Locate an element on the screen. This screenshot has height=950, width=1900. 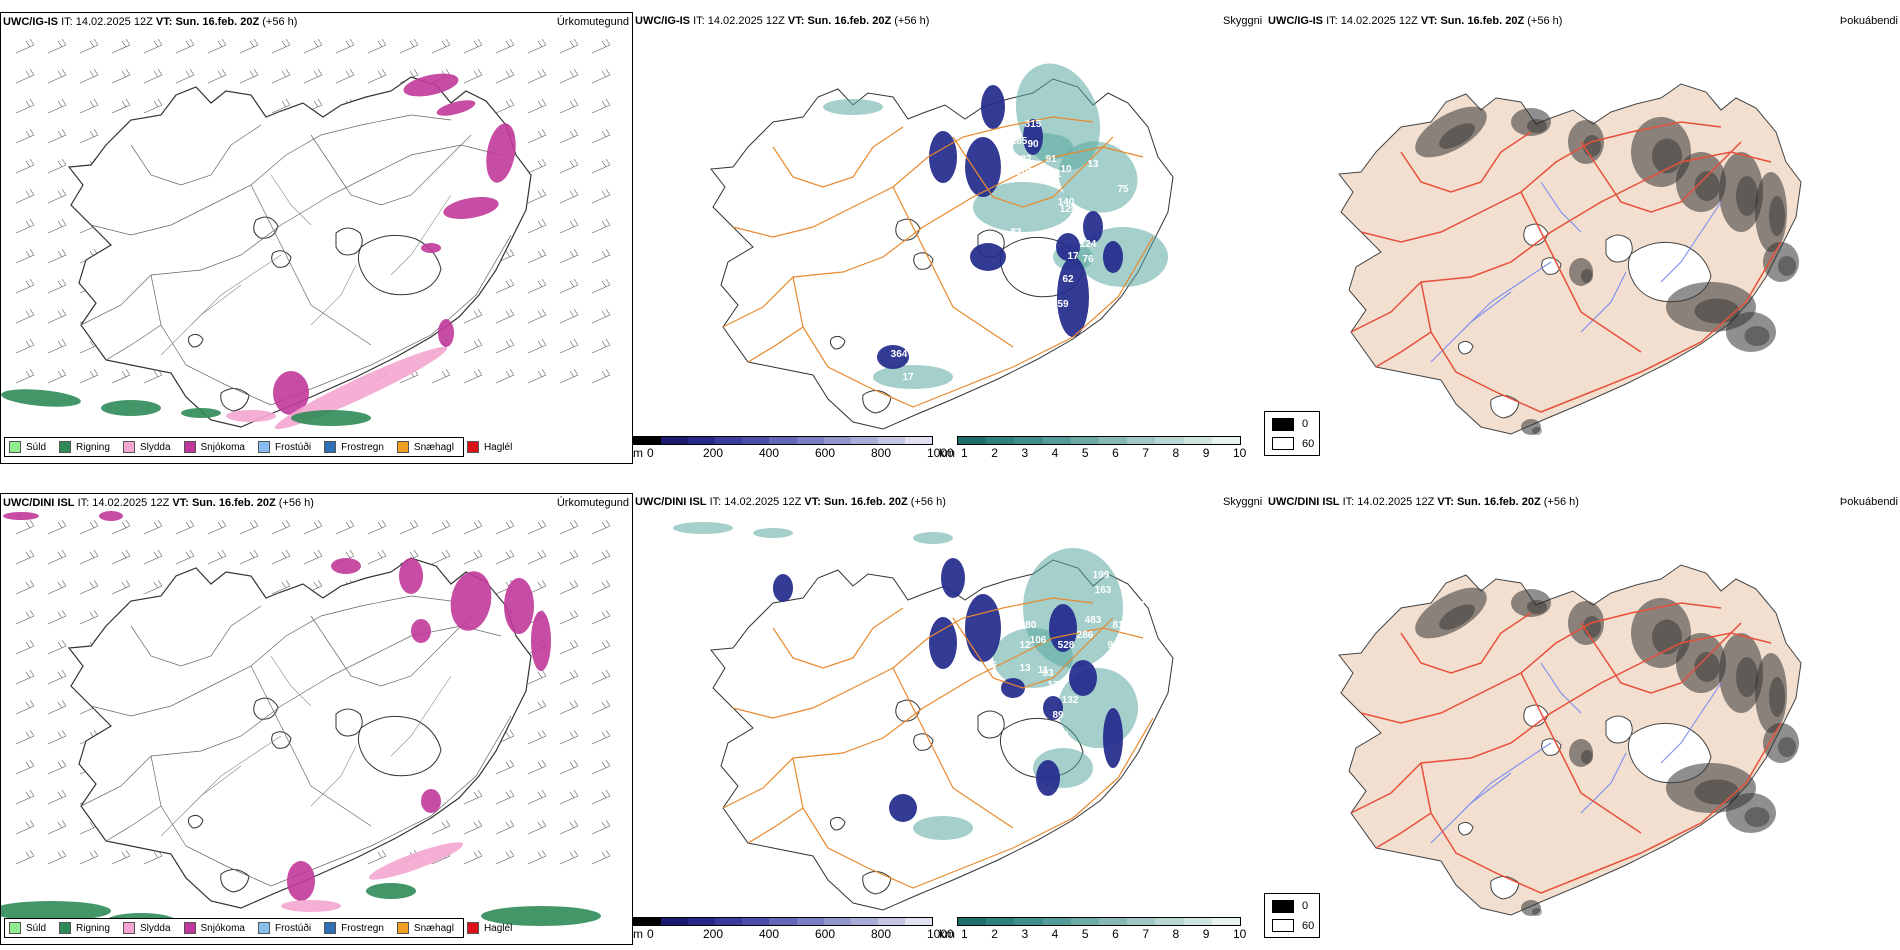
legend-label: Snjókoma is located at coordinates (222, 447).